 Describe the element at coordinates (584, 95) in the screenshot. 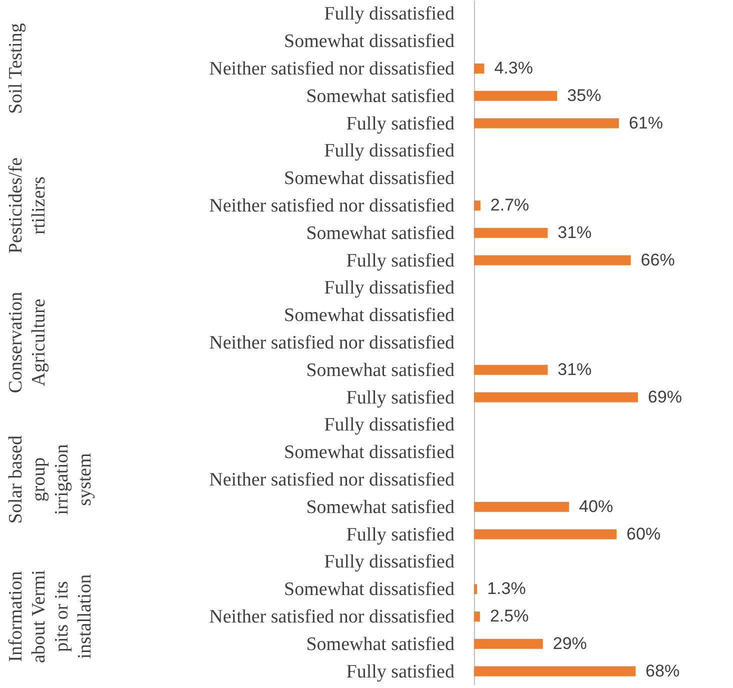

I see `data-label: 35%` at that location.